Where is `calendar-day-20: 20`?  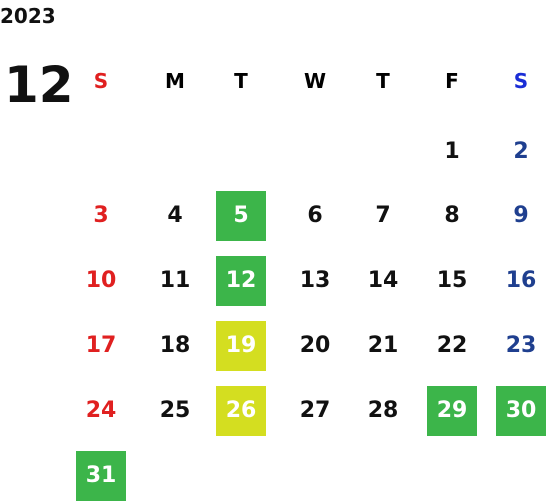
calendar-day-20: 20 is located at coordinates (315, 345).